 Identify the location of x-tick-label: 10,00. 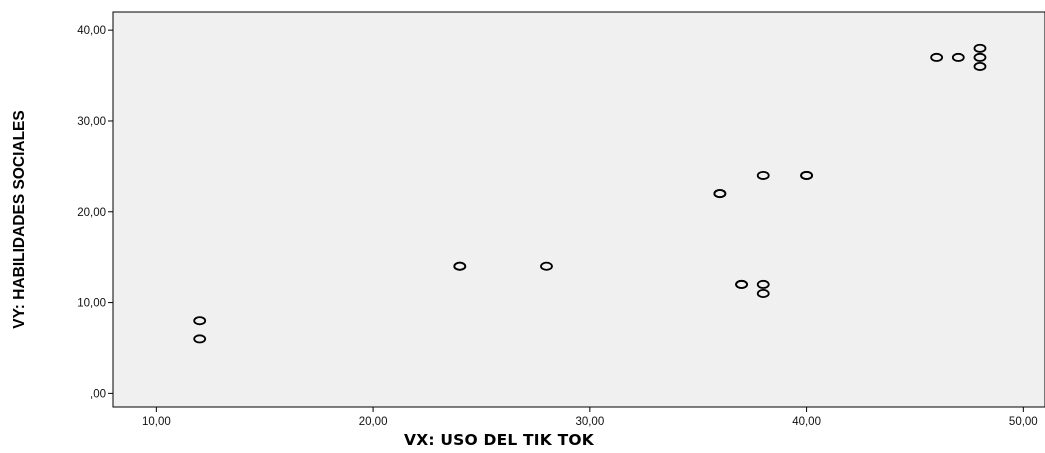
(156, 422).